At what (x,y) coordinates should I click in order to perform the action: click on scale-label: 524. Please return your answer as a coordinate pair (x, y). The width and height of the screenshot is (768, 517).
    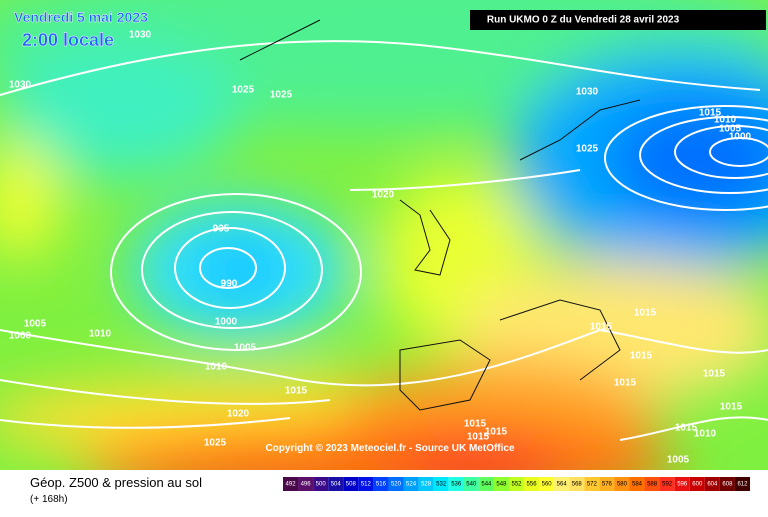
    Looking at the image, I should click on (411, 485).